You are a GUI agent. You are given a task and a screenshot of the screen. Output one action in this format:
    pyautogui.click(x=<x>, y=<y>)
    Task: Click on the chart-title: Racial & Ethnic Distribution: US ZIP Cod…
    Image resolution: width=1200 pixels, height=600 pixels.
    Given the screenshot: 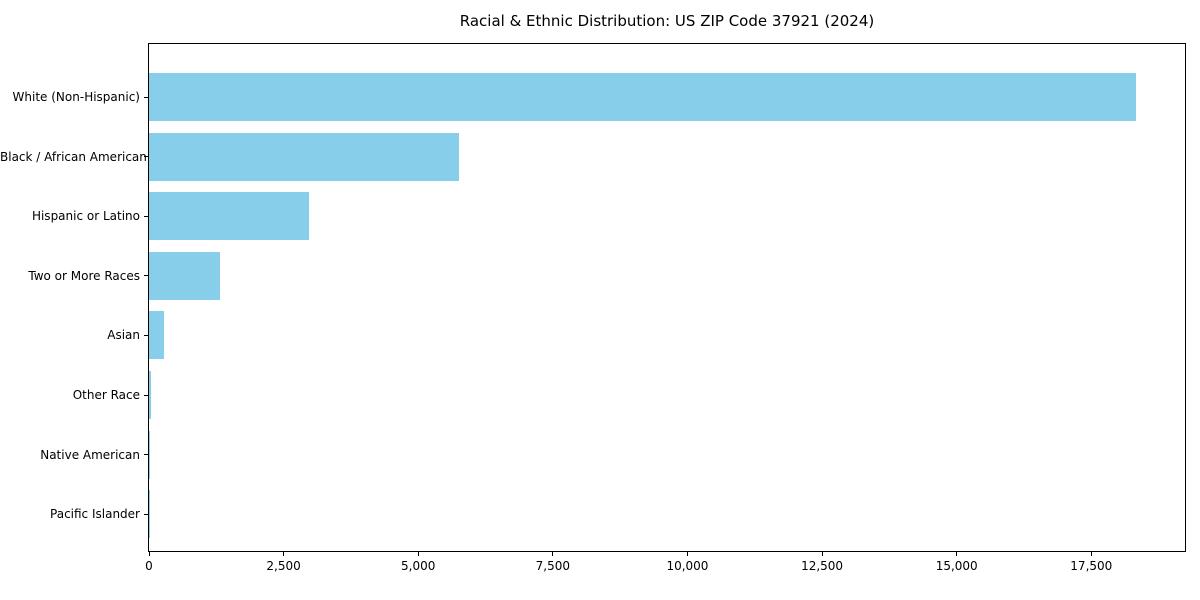 What is the action you would take?
    pyautogui.click(x=667, y=21)
    